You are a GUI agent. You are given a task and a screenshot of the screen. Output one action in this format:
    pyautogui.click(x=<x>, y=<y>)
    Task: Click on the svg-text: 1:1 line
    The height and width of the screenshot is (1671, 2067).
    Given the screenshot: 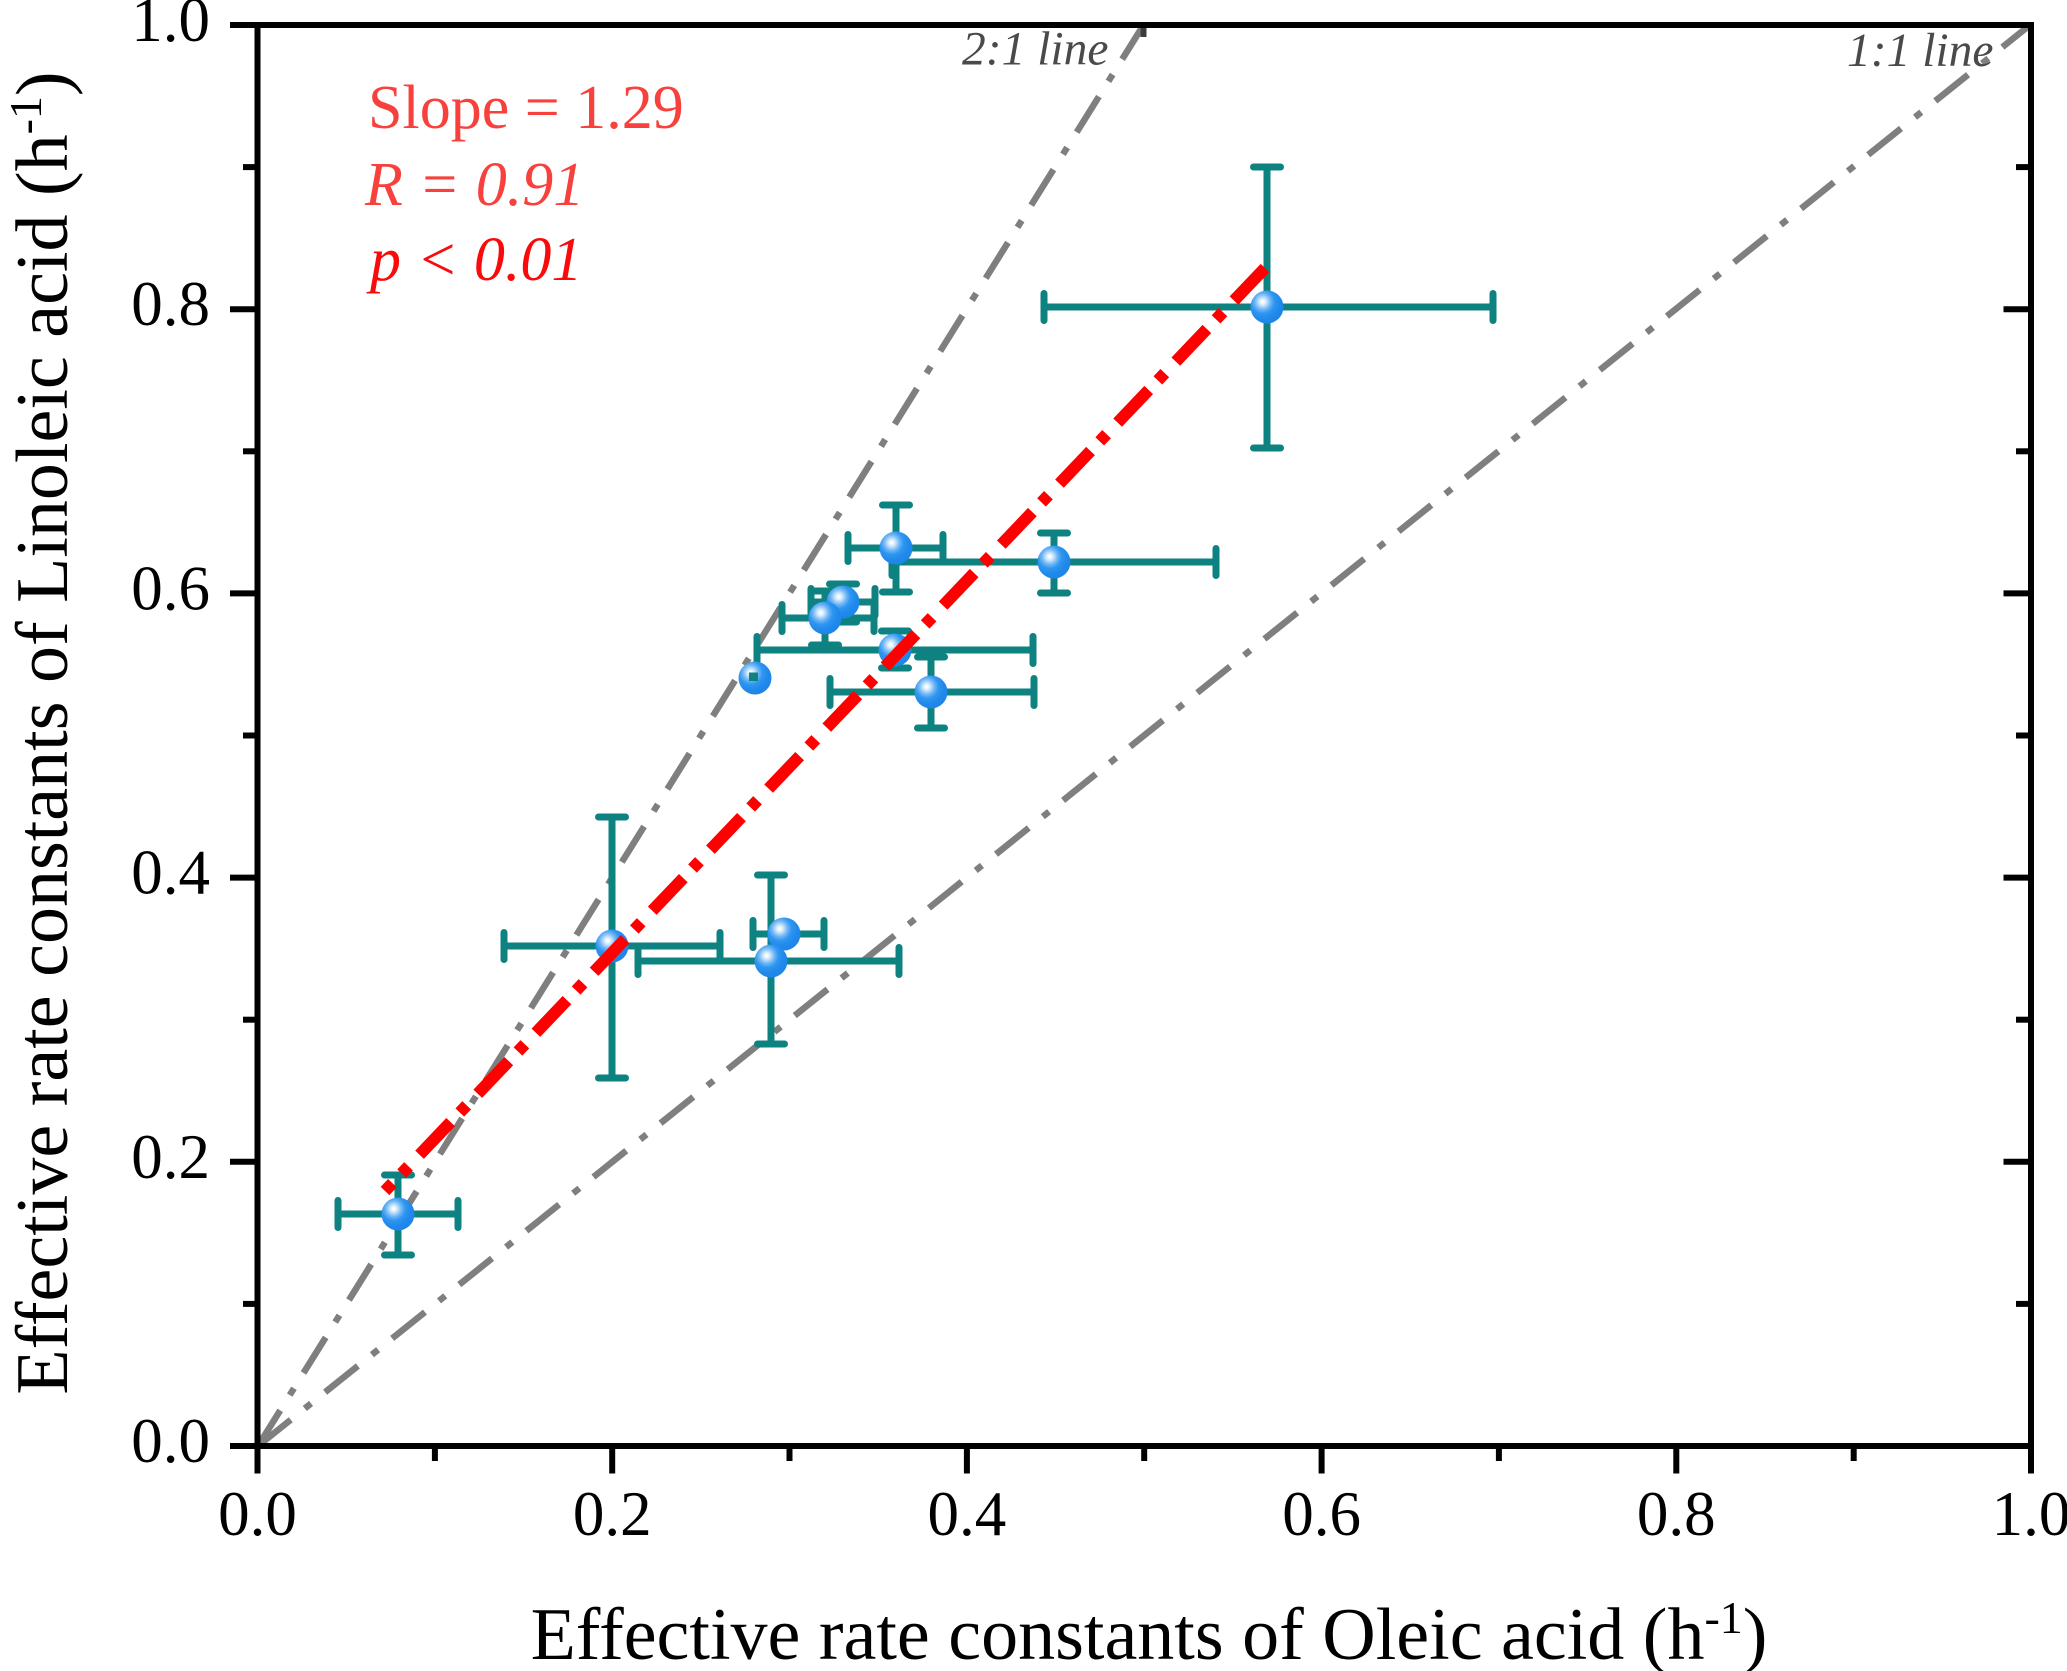 What is the action you would take?
    pyautogui.click(x=1920, y=51)
    